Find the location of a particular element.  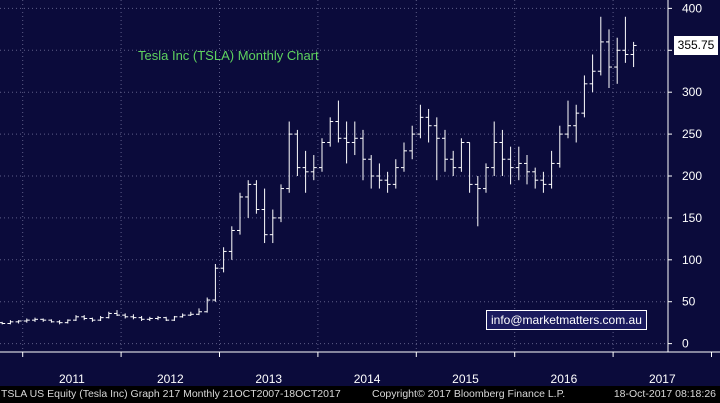

y-tick-label: 0 is located at coordinates (685, 344).